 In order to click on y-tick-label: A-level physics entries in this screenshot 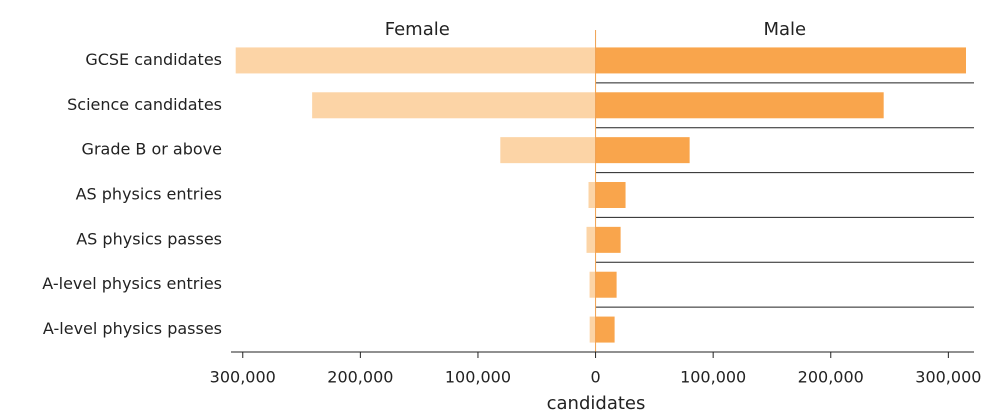, I will do `click(132, 283)`.